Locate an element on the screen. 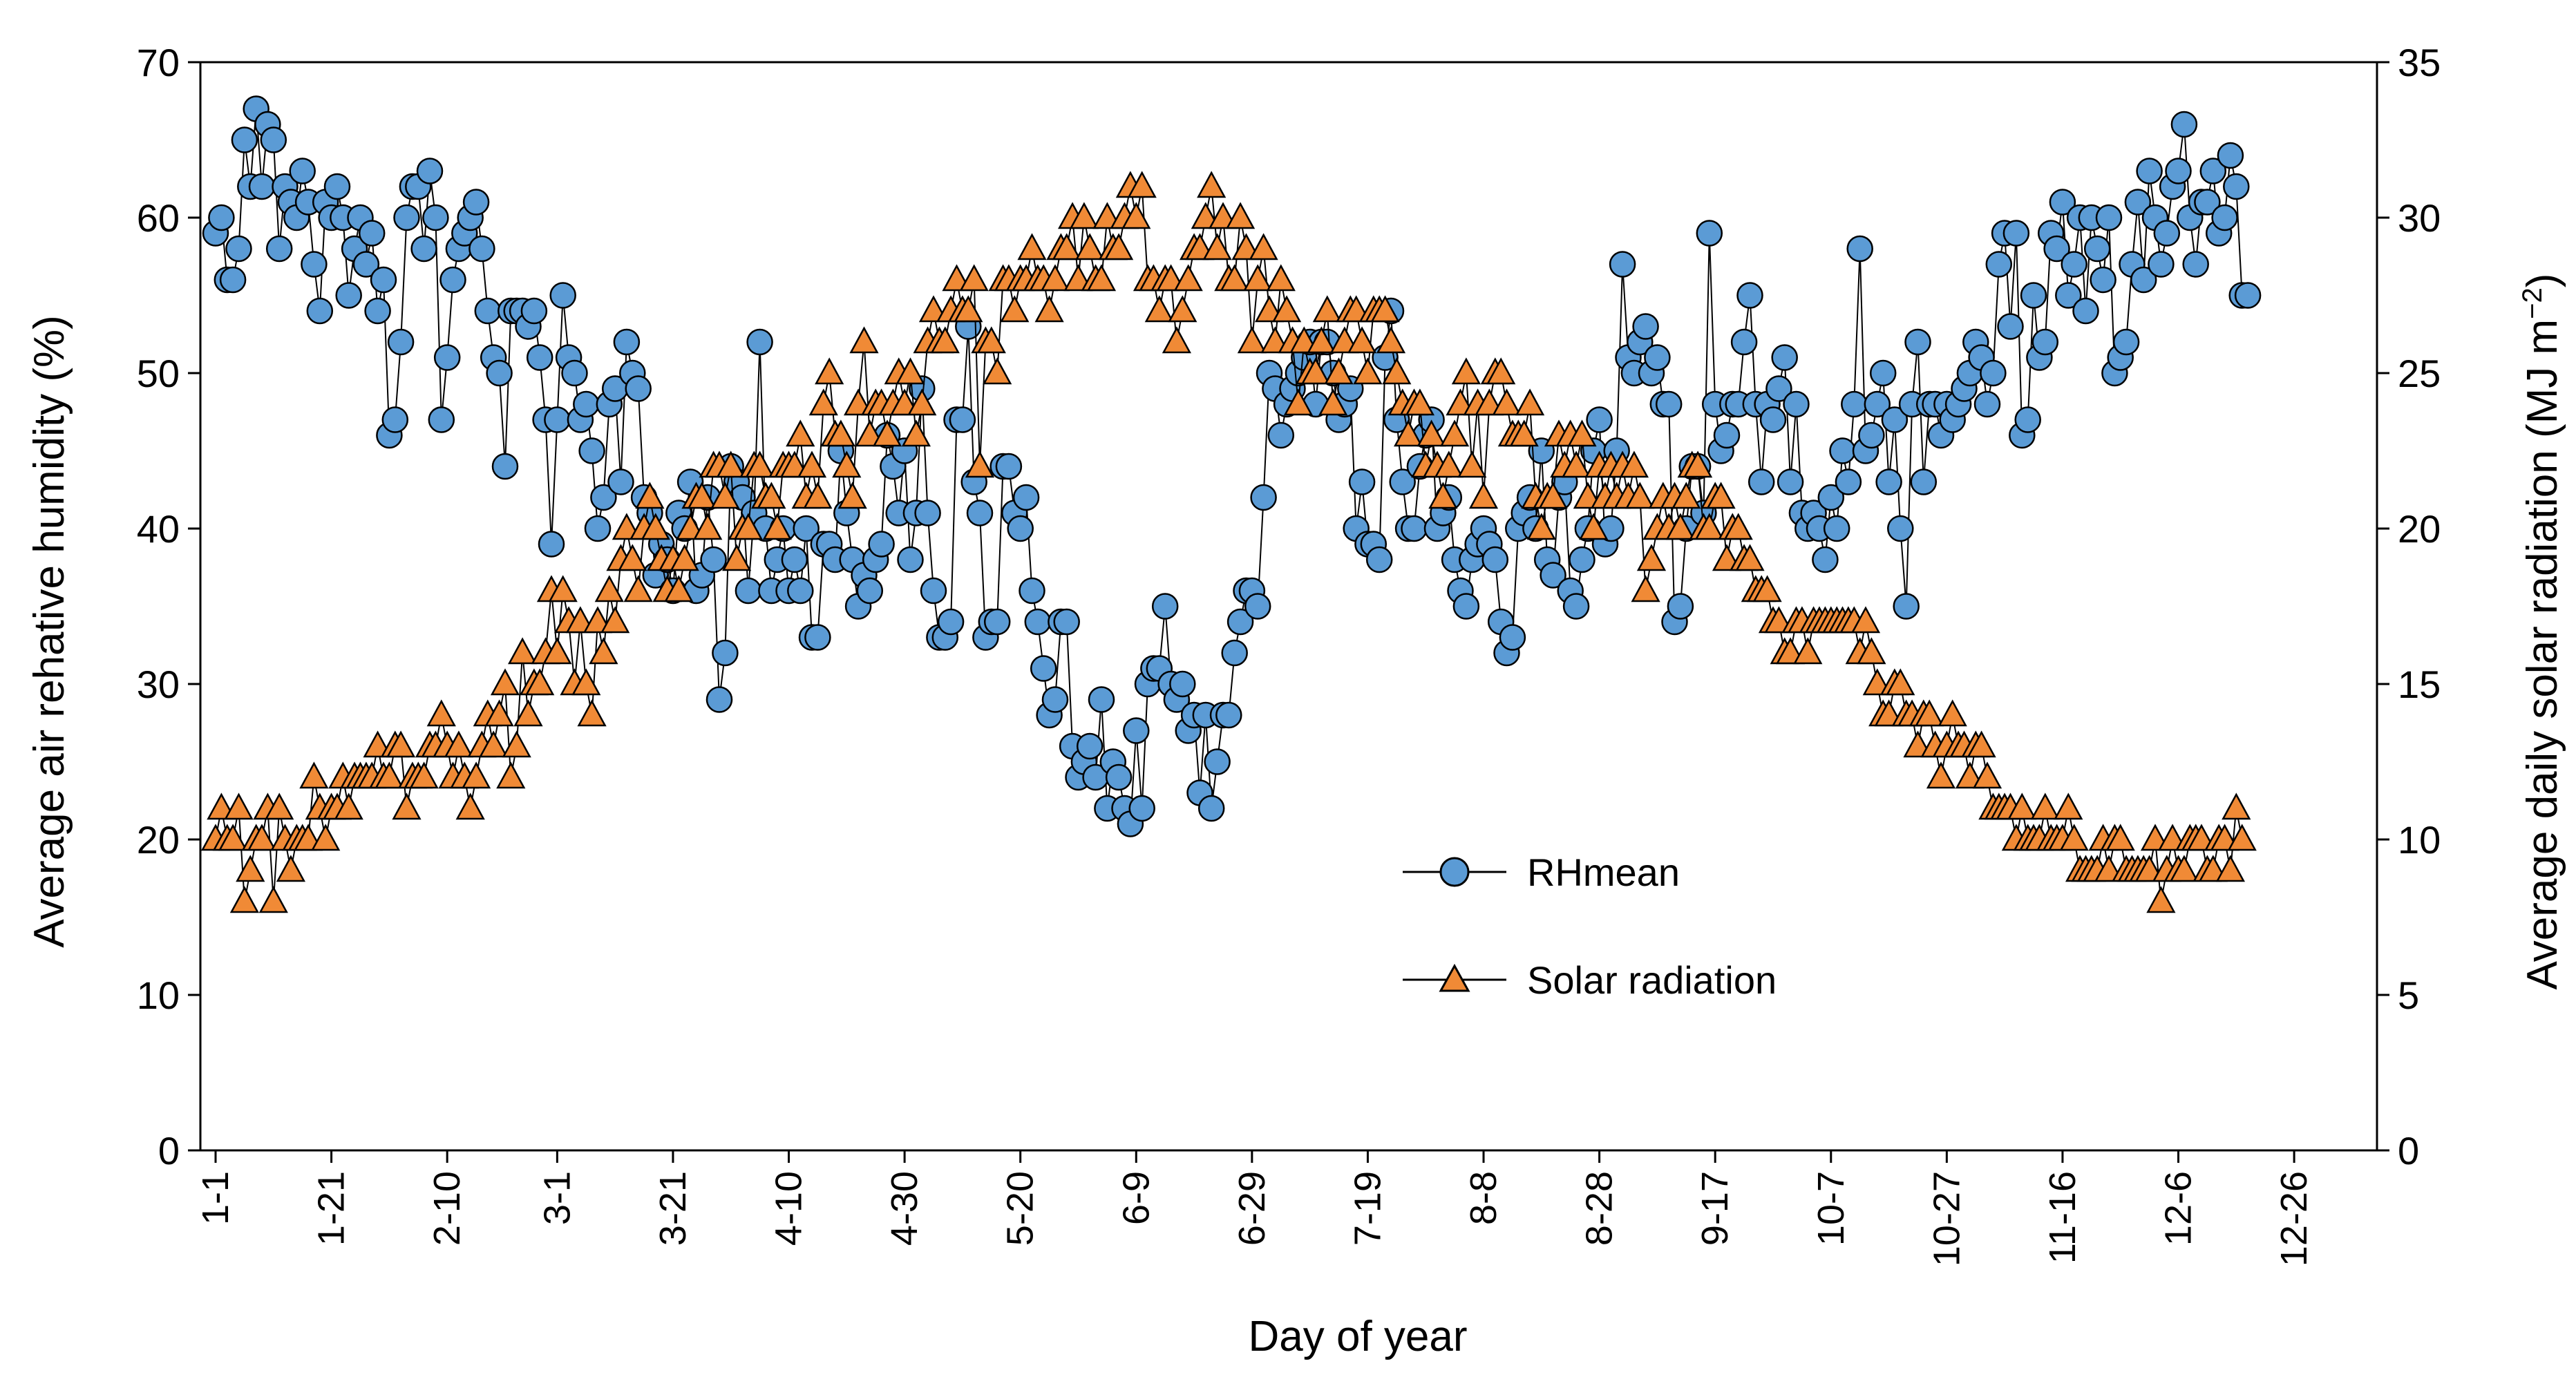  legend-rhmean-marker is located at coordinates (1454, 872).